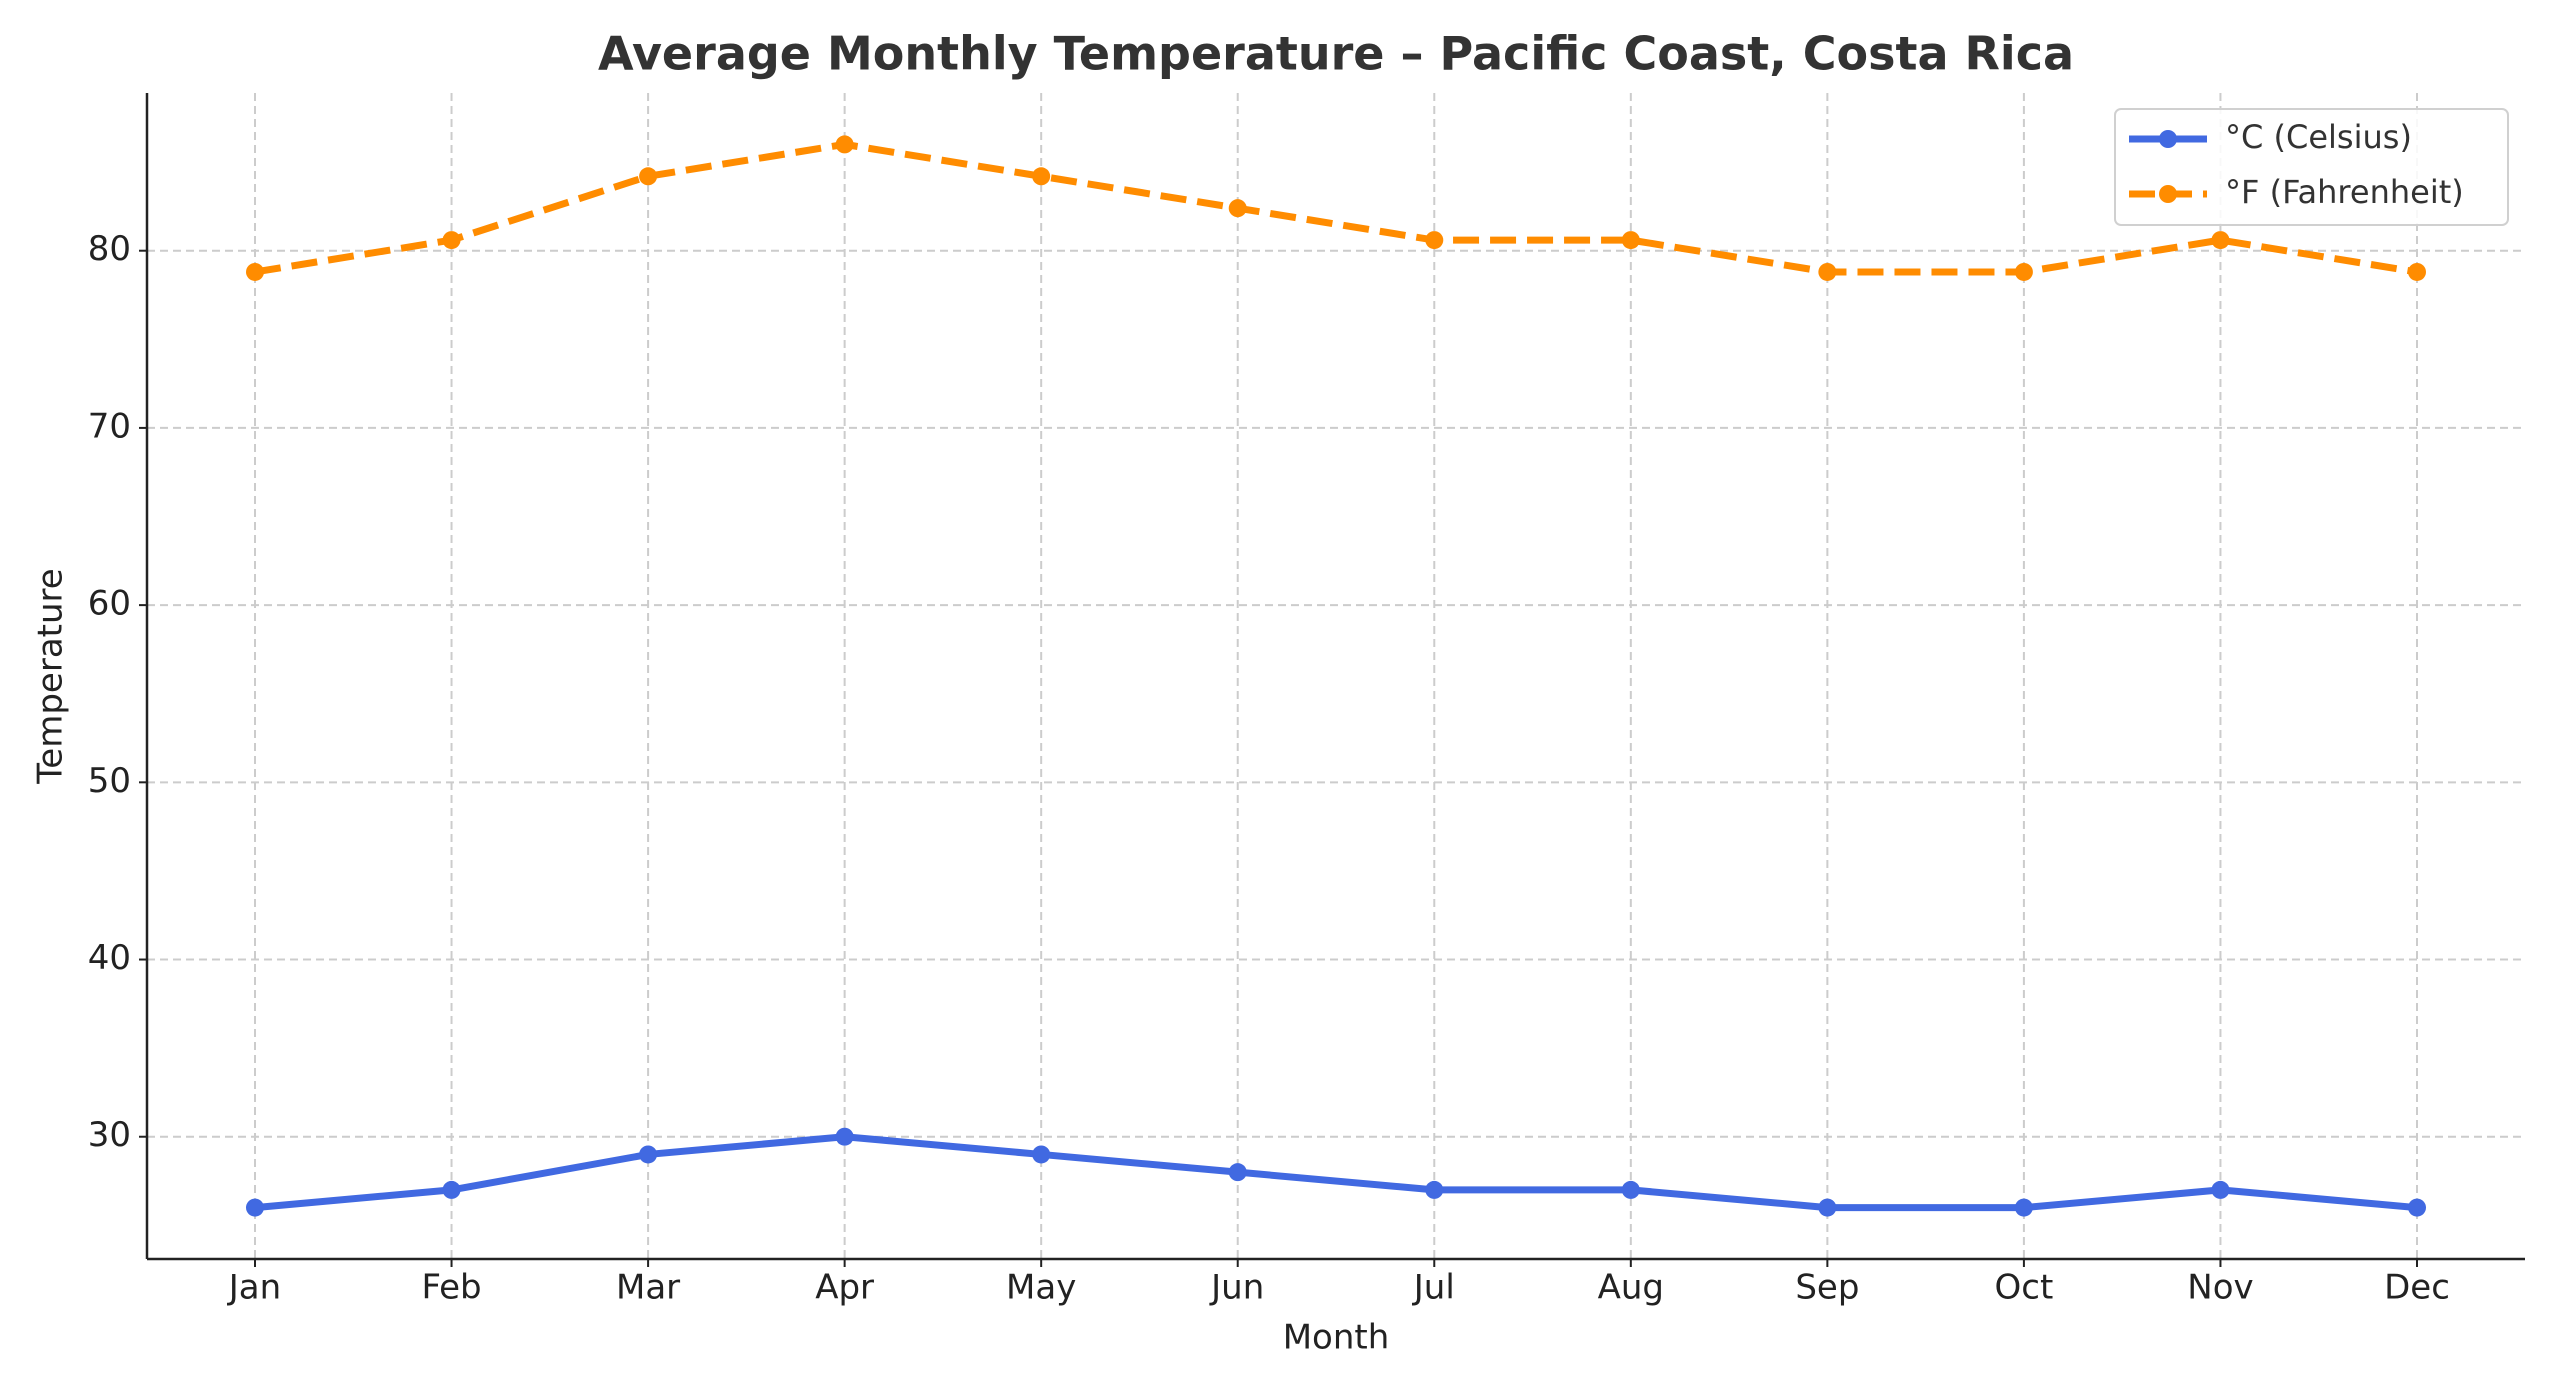  I want to click on legend-box, so click(2311, 167).